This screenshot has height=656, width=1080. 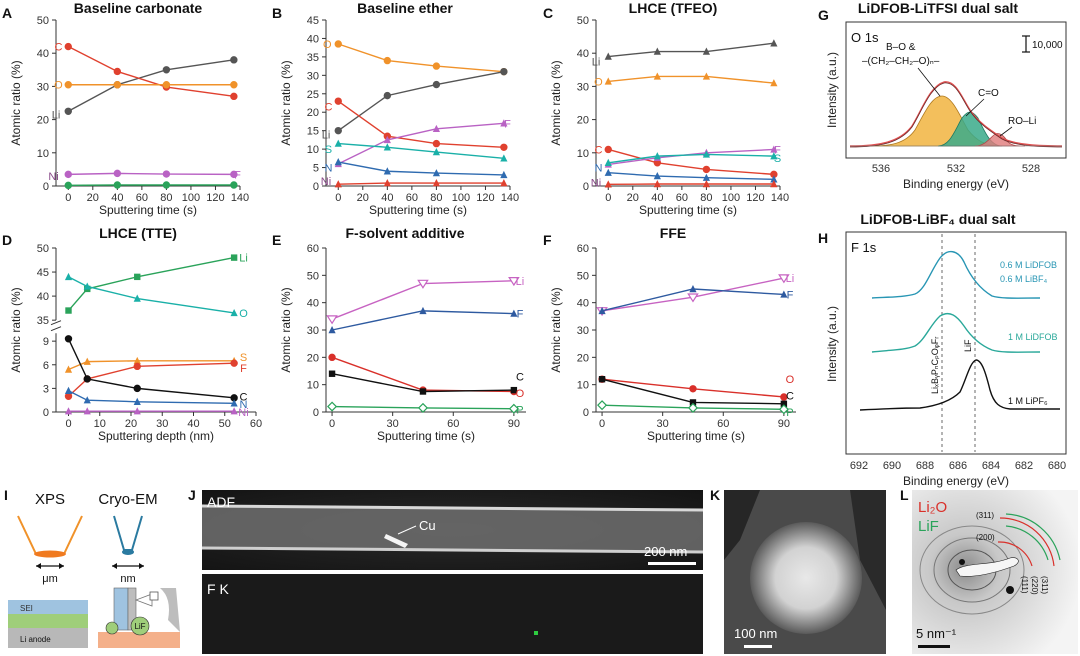 I want to click on peak-label: B–O &, so click(x=901, y=47).